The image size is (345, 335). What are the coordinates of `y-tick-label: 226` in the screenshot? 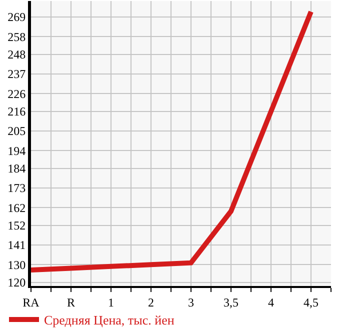 It's located at (17, 93).